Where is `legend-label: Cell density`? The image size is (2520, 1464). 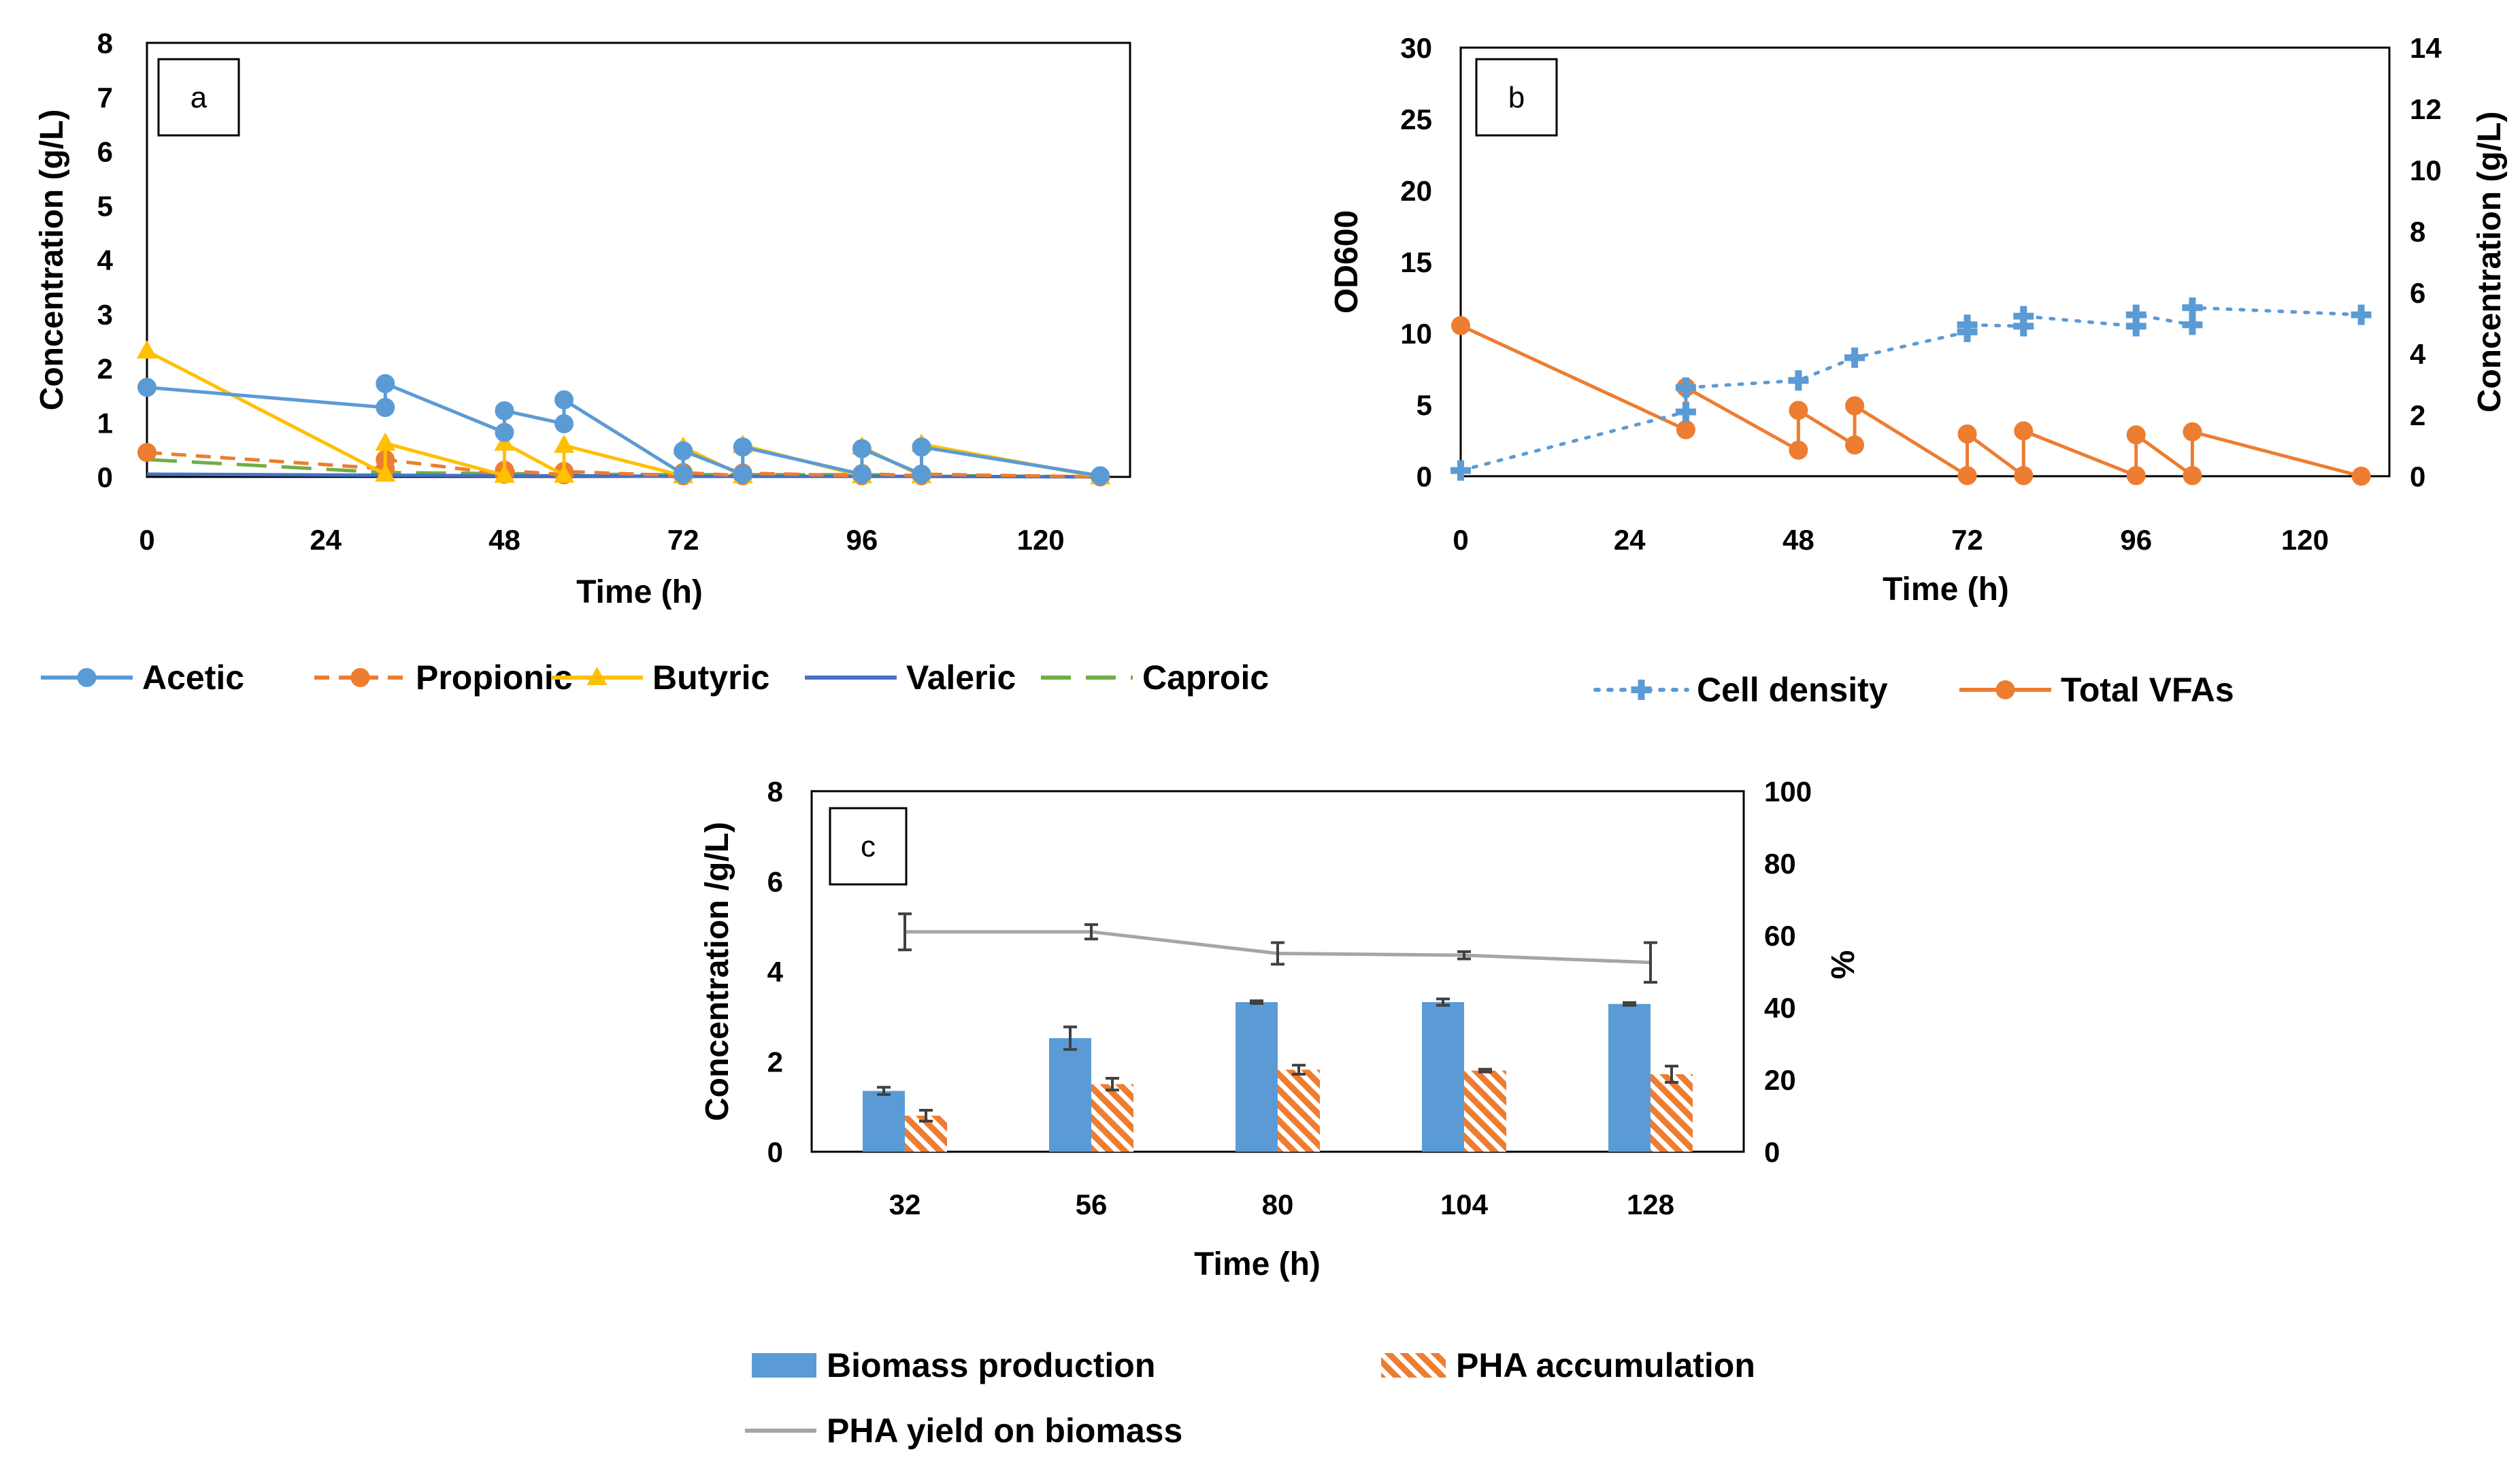
legend-label: Cell density is located at coordinates (1793, 690).